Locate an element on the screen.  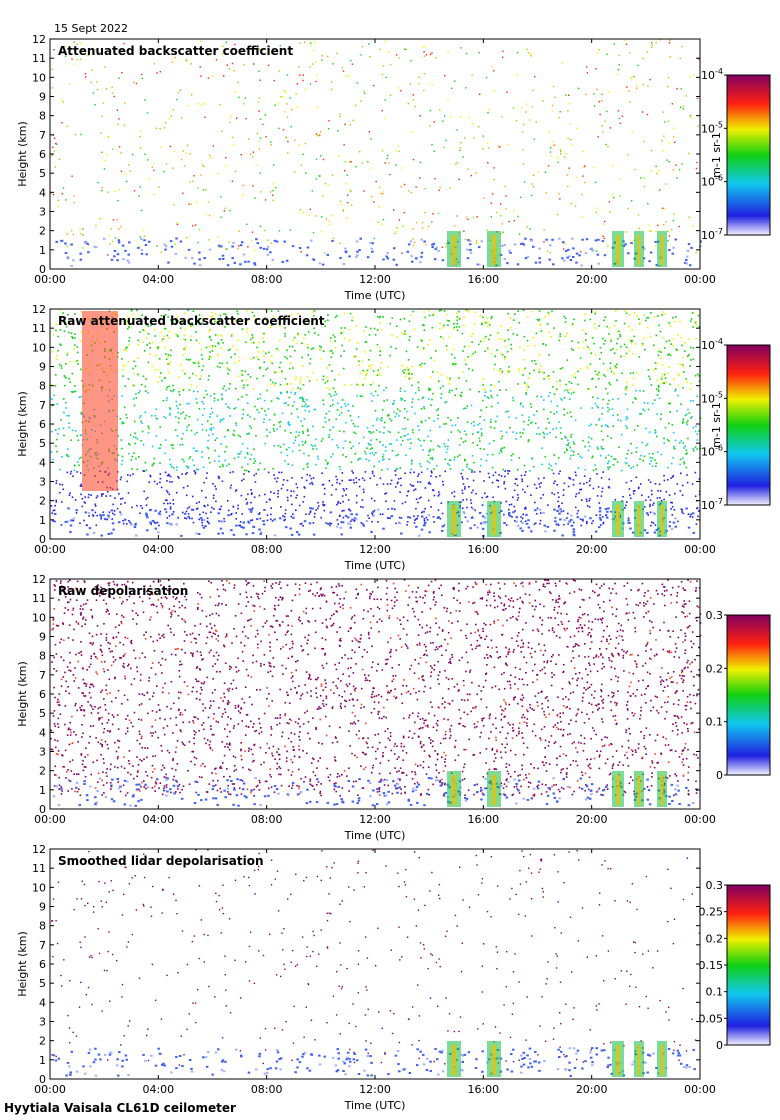
panel-title: Attenuated backscatter coefficient is located at coordinates (175, 51).